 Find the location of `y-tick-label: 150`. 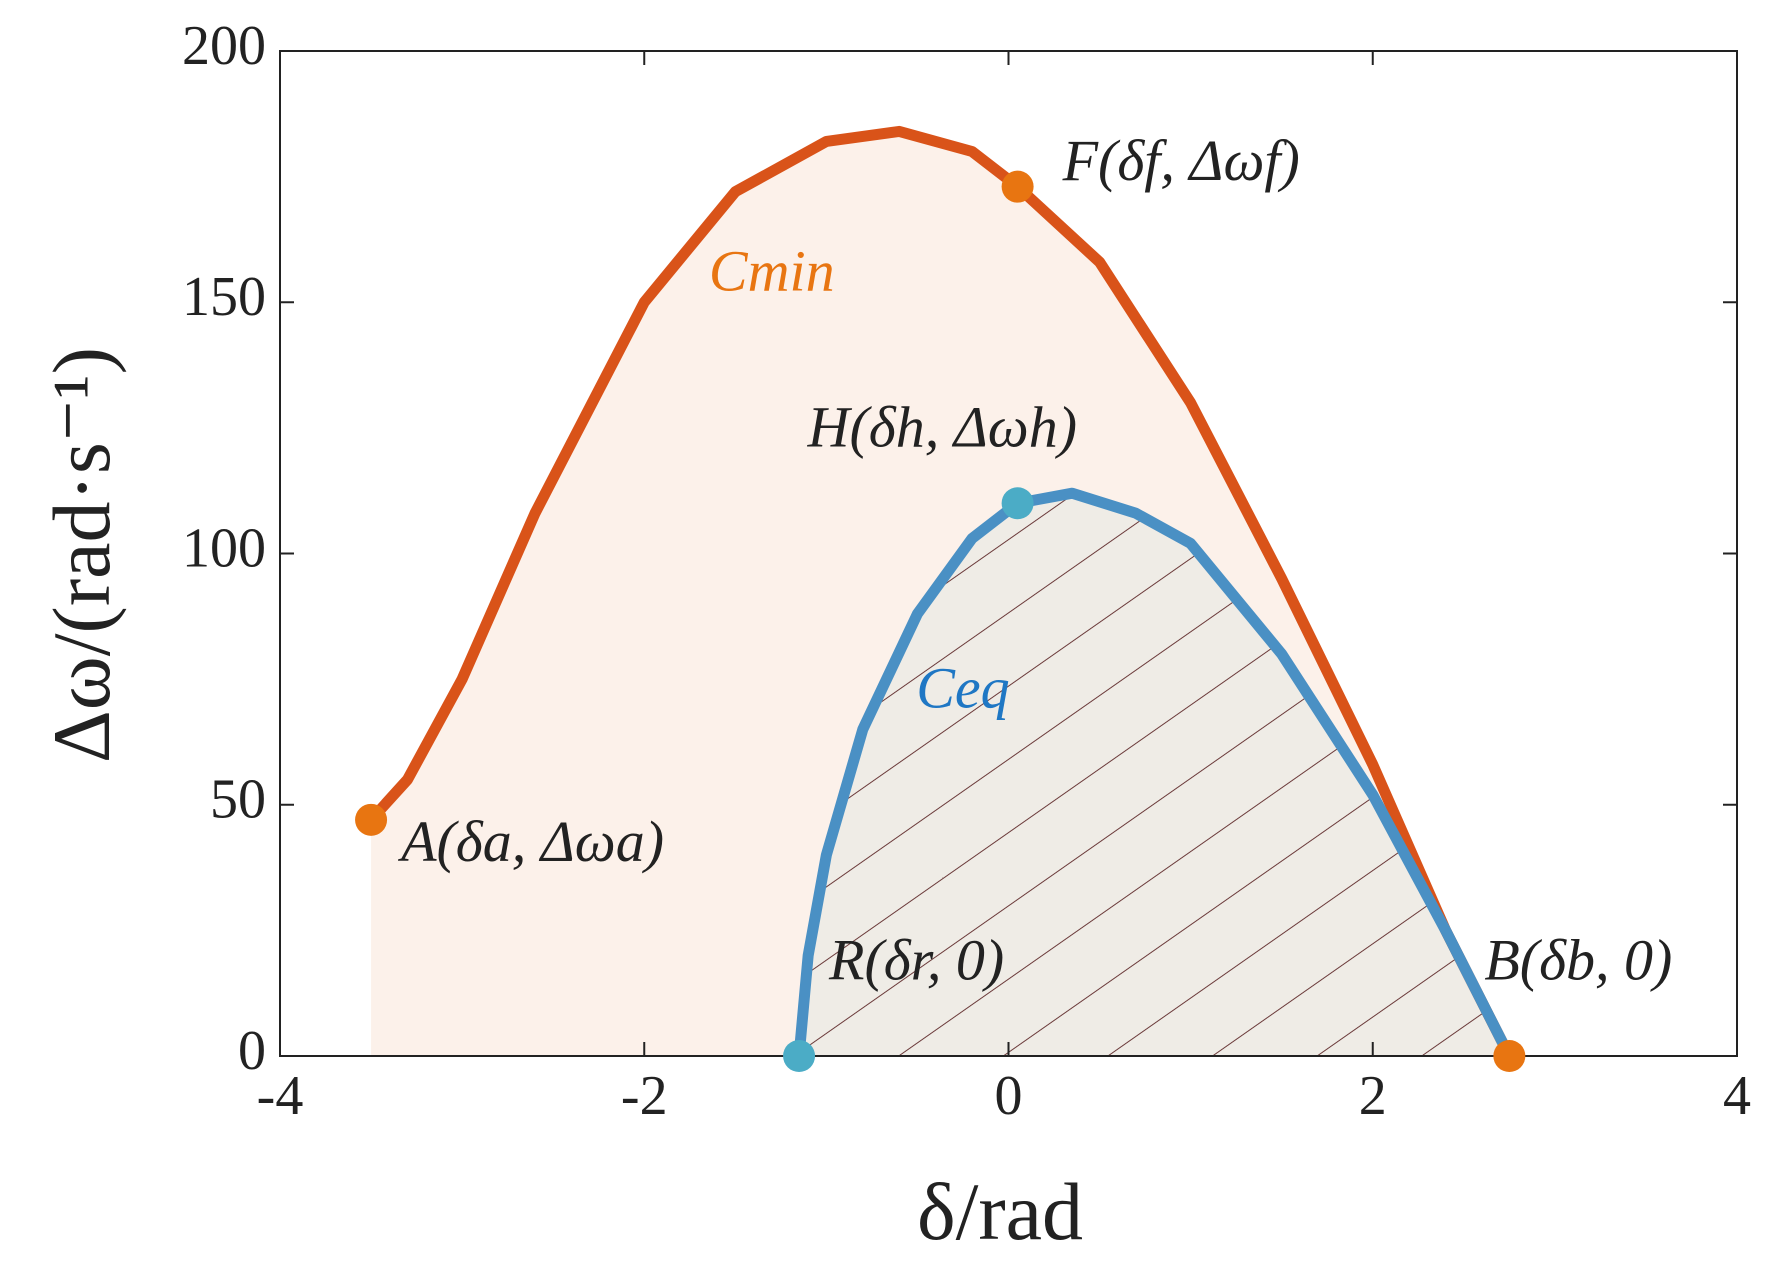

y-tick-label: 150 is located at coordinates (224, 297).